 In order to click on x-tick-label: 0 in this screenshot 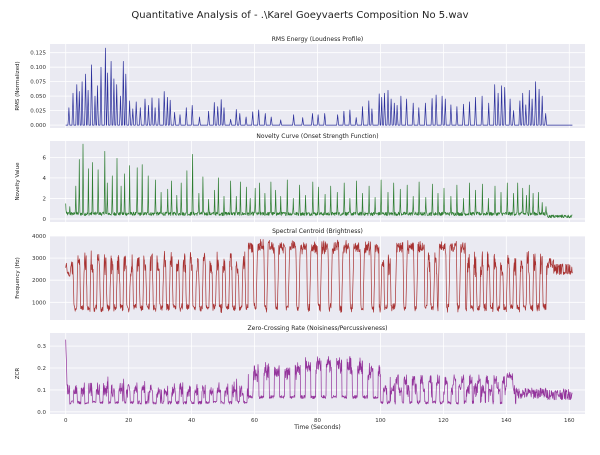, I will do `click(66, 421)`.